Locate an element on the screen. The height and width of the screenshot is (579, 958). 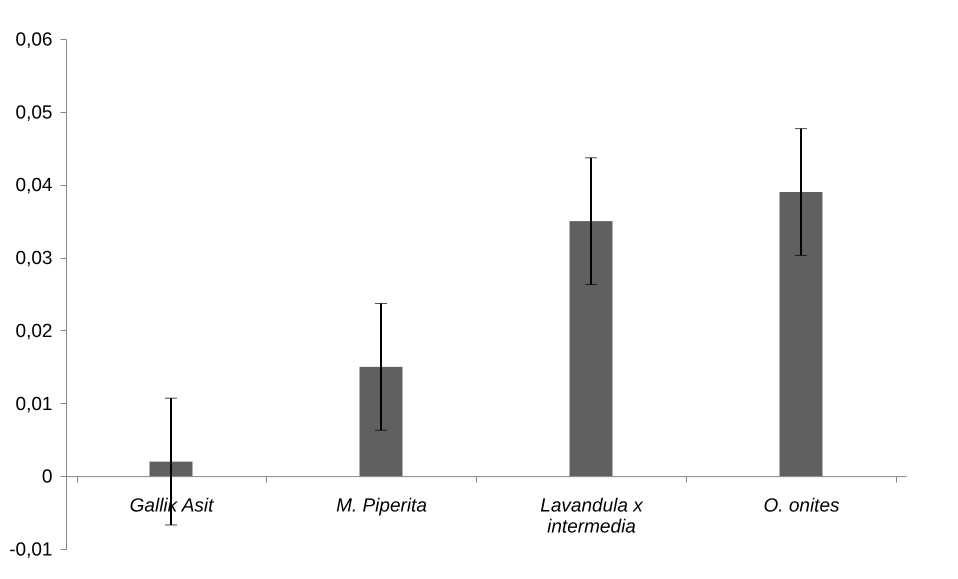
y-tick-label: -0,01 is located at coordinates (30, 550).